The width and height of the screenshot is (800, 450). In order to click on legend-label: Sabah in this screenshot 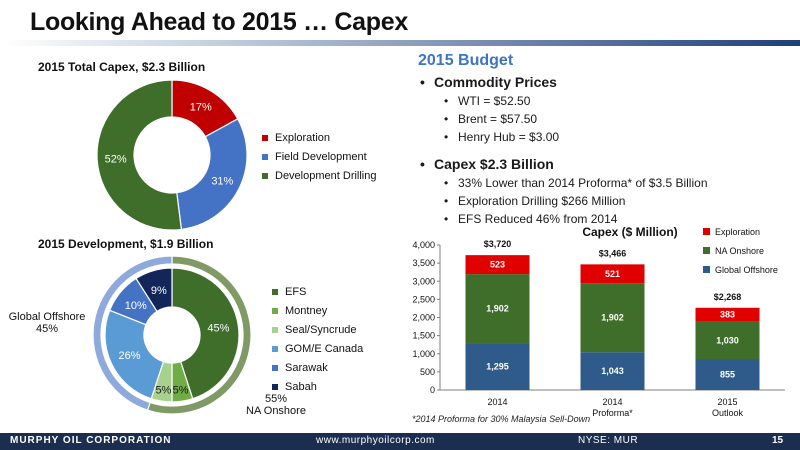, I will do `click(301, 386)`.